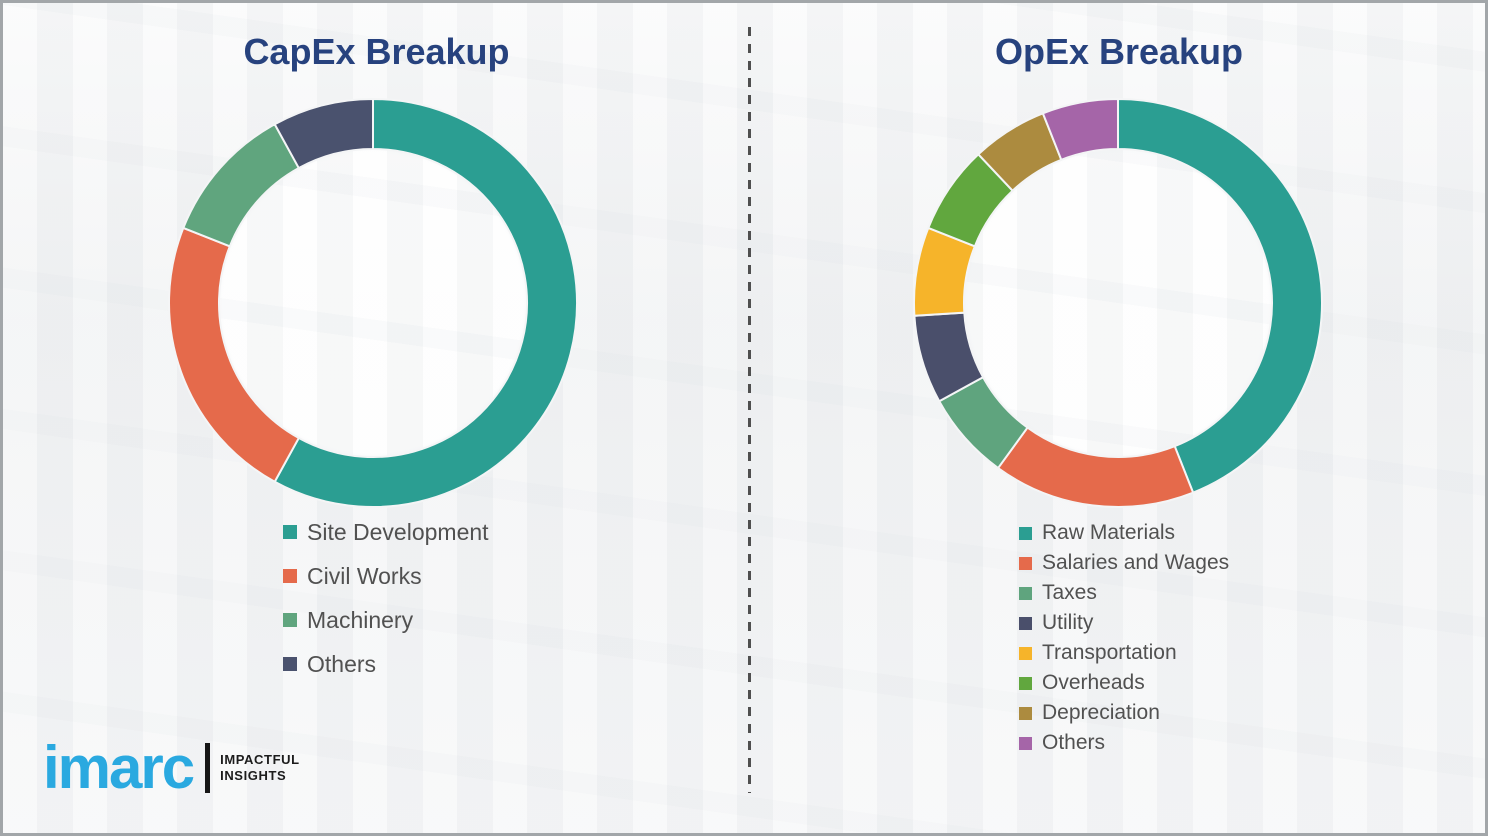 The image size is (1488, 836). What do you see at coordinates (376, 51) in the screenshot?
I see `capex-chart-title: CapEx Breakup` at bounding box center [376, 51].